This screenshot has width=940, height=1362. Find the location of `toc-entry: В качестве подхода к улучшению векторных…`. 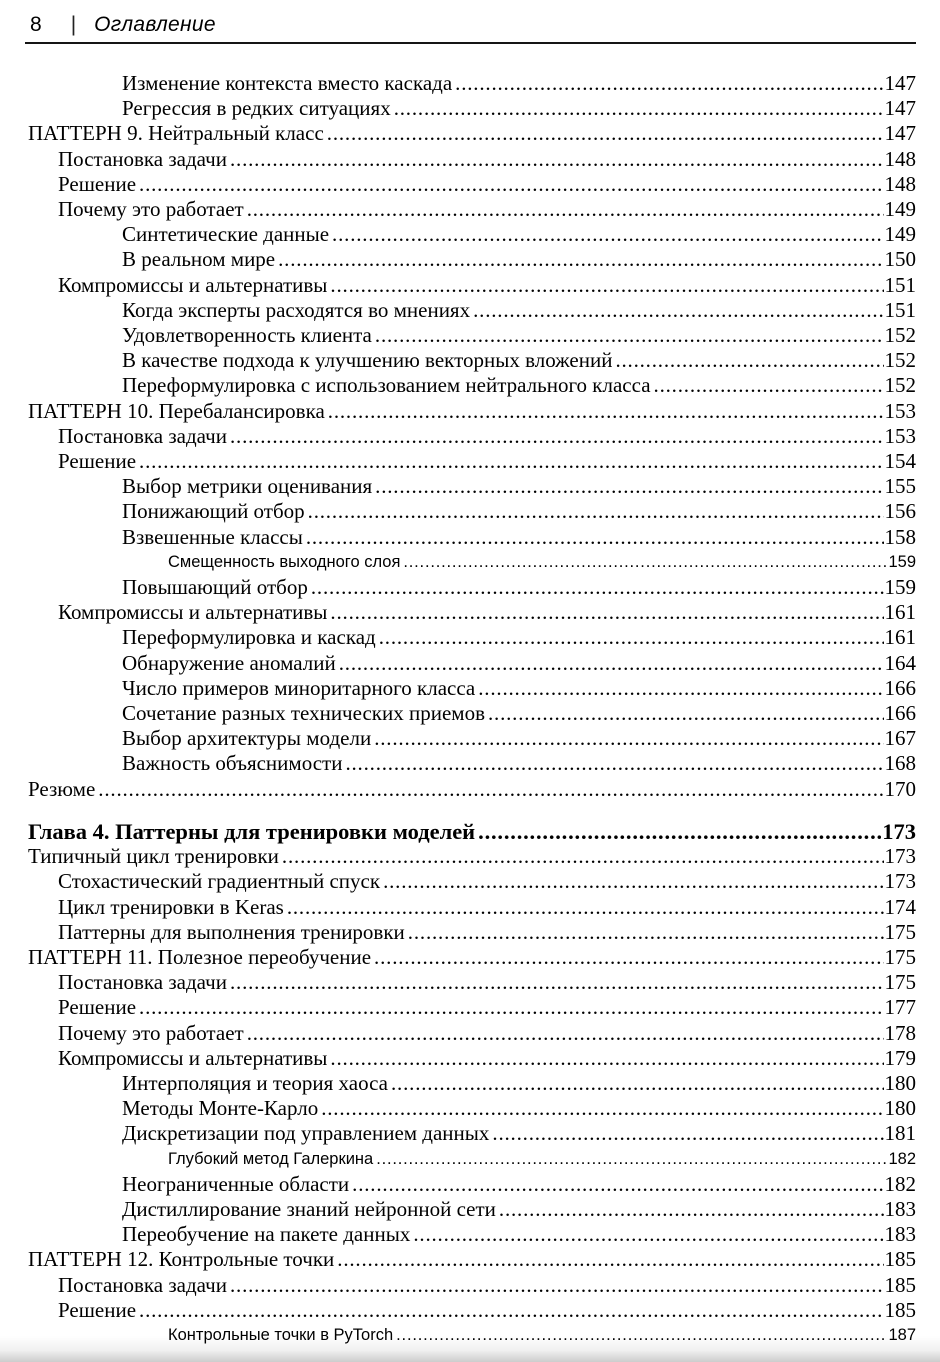

toc-entry: В качестве подхода к улучшению векторных… is located at coordinates (472, 360).